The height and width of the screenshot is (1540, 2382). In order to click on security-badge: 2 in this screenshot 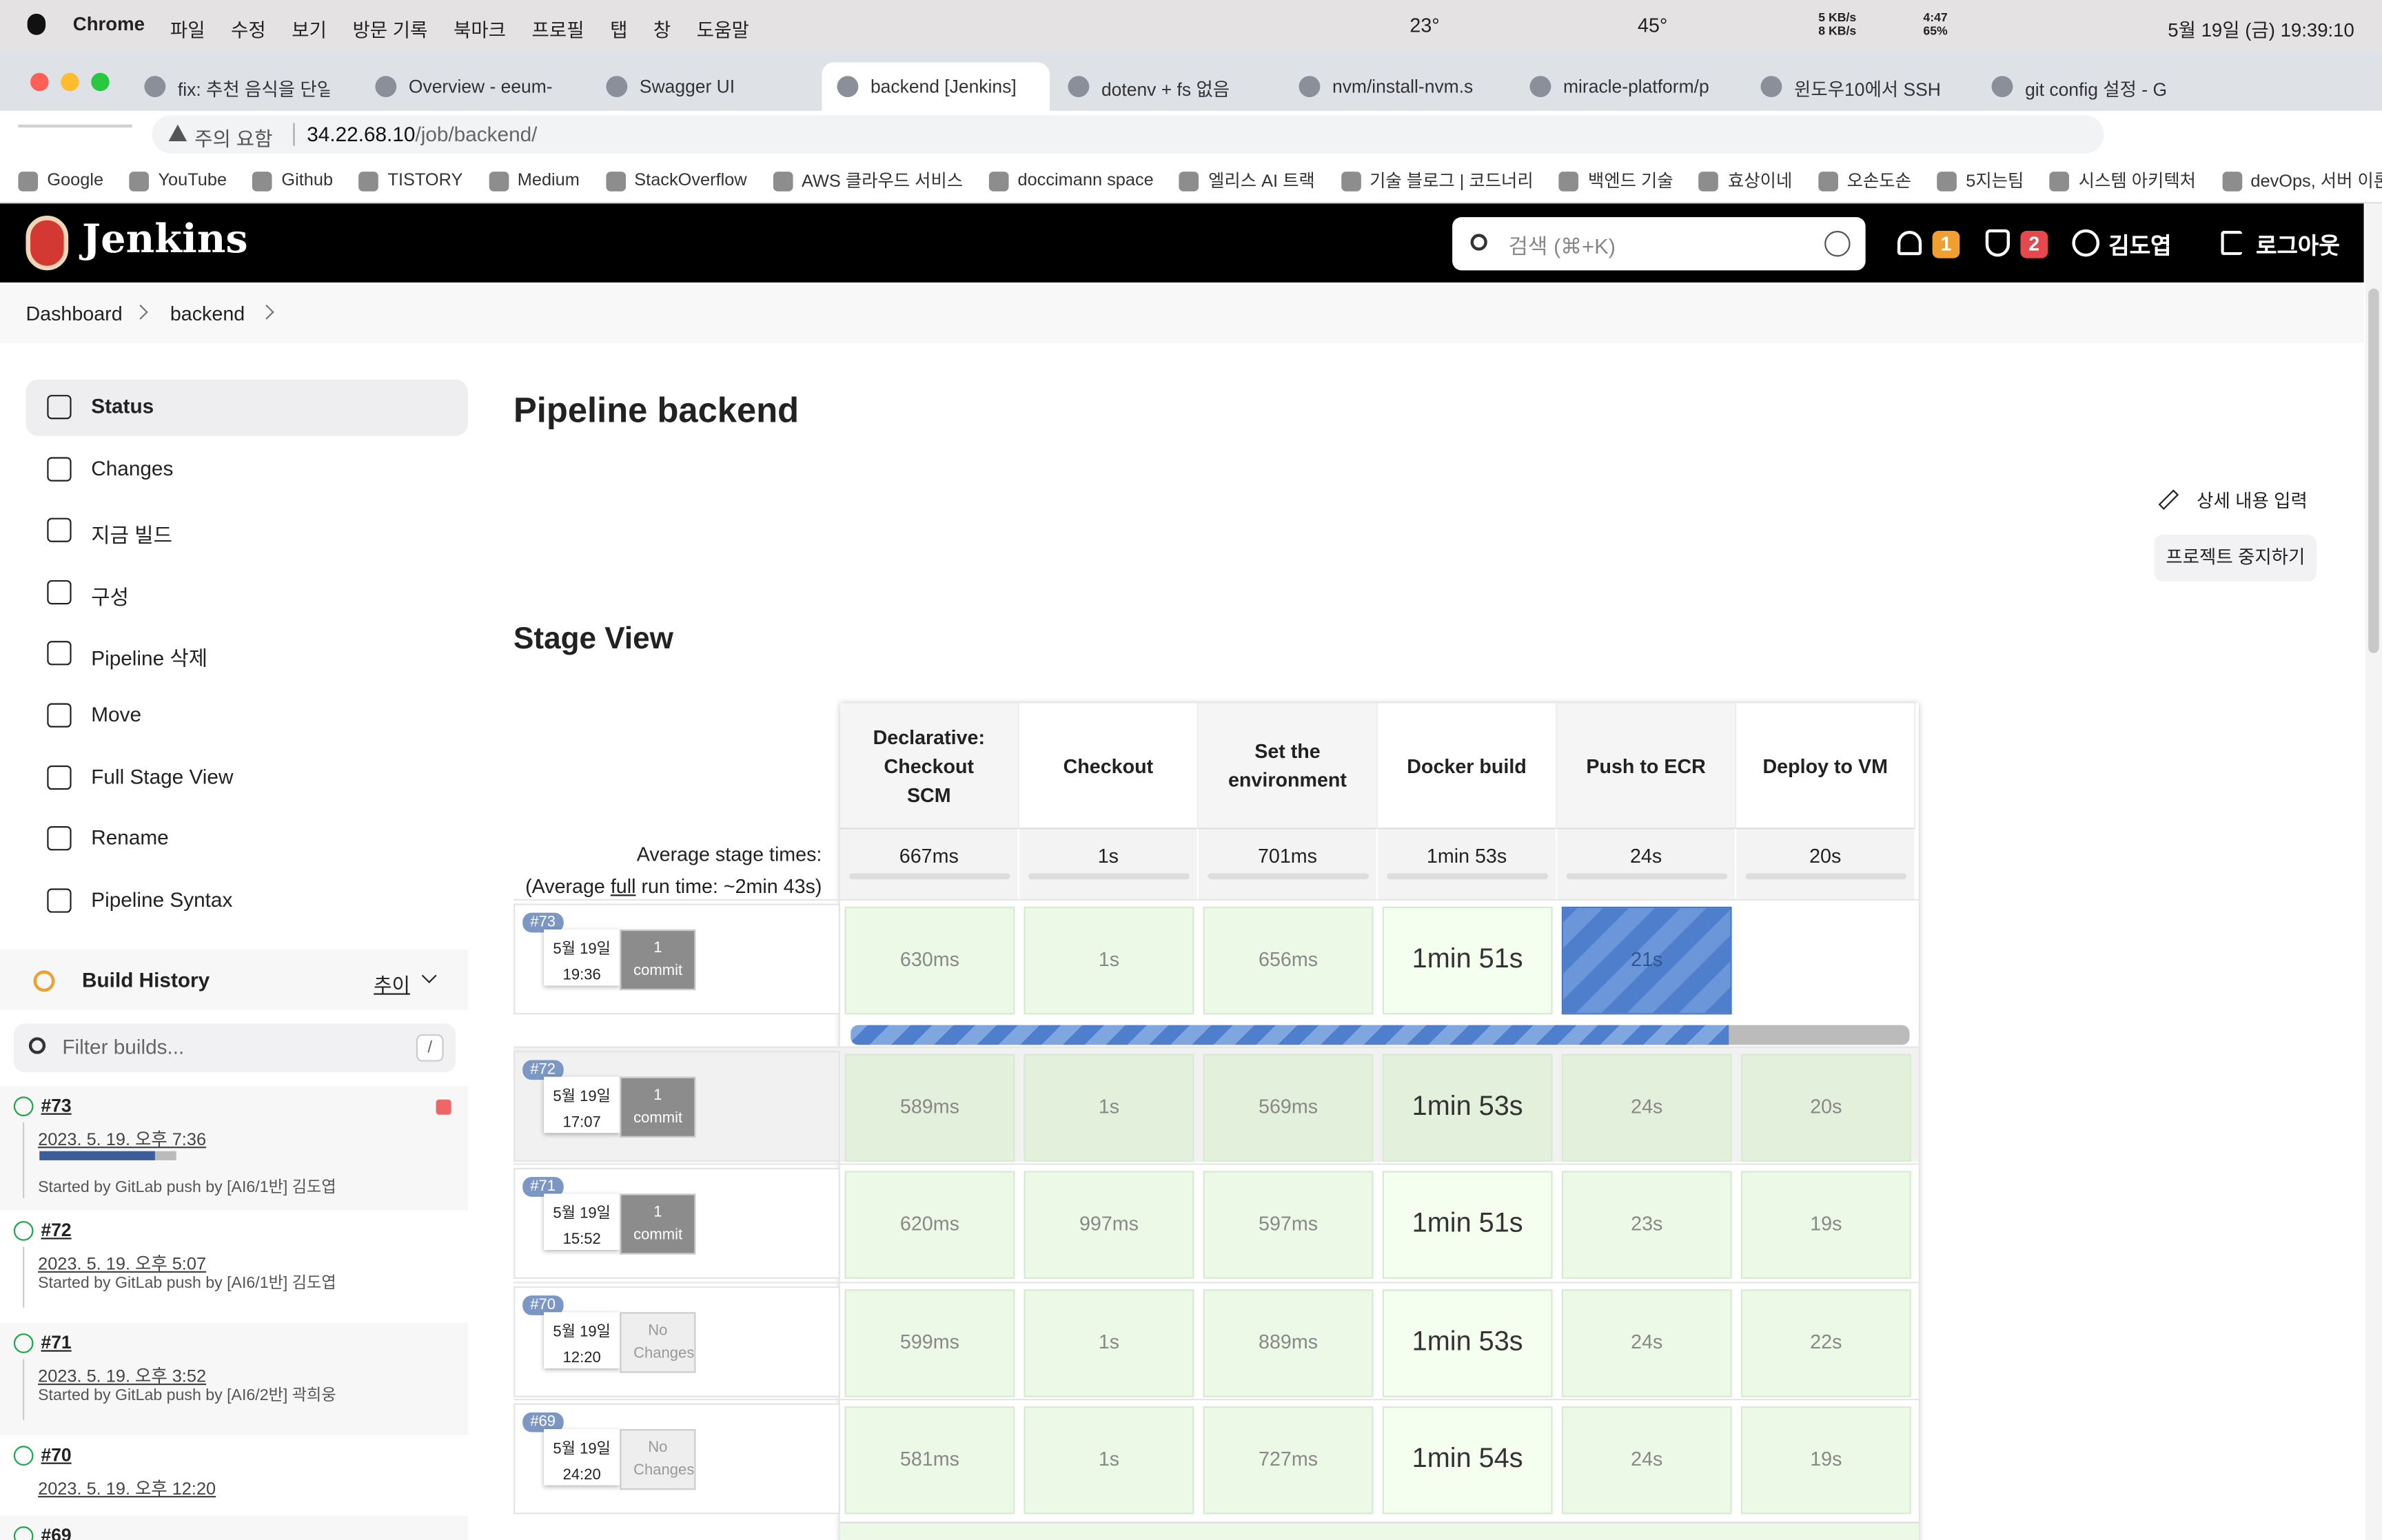, I will do `click(2034, 244)`.